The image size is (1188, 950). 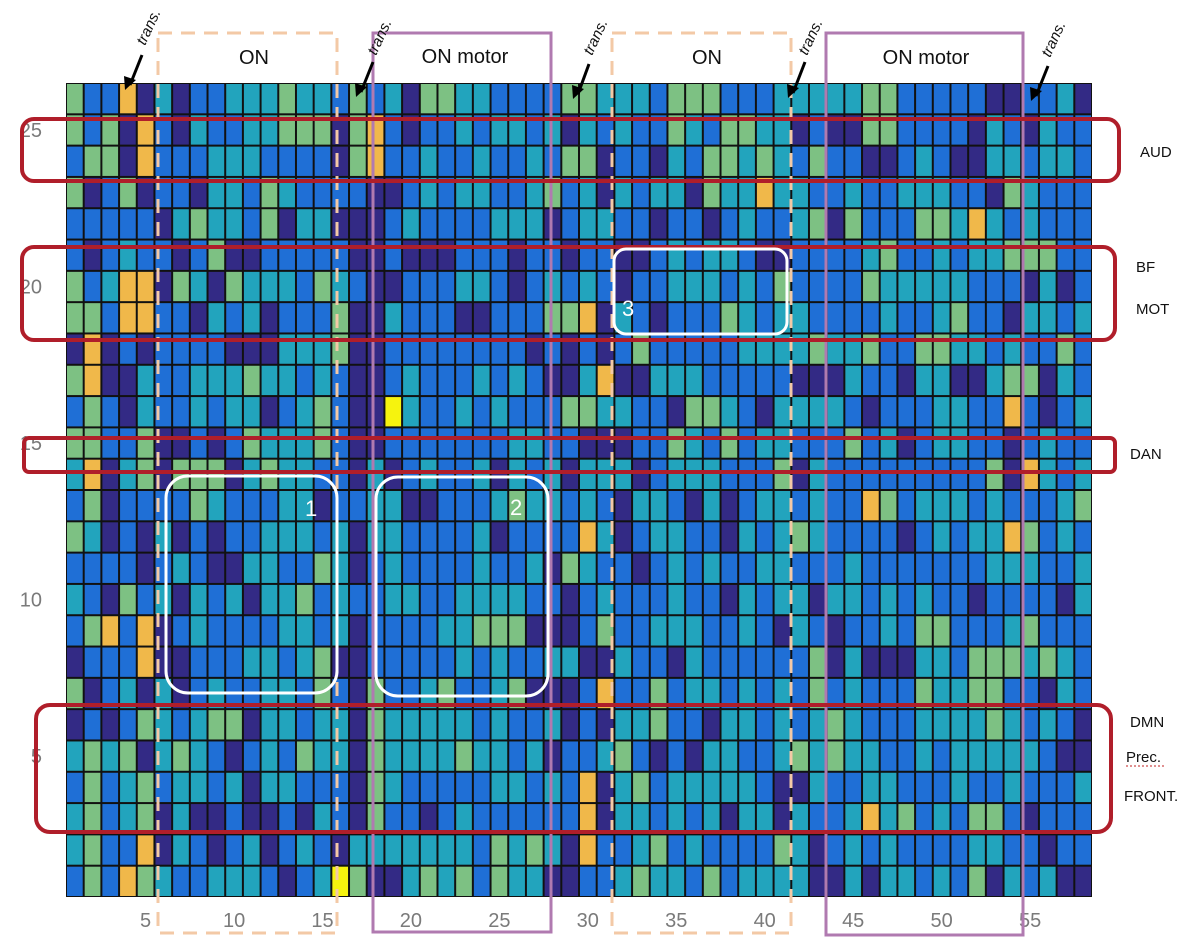 I want to click on heatmap-cell-x44-y12, so click(x=835, y=537).